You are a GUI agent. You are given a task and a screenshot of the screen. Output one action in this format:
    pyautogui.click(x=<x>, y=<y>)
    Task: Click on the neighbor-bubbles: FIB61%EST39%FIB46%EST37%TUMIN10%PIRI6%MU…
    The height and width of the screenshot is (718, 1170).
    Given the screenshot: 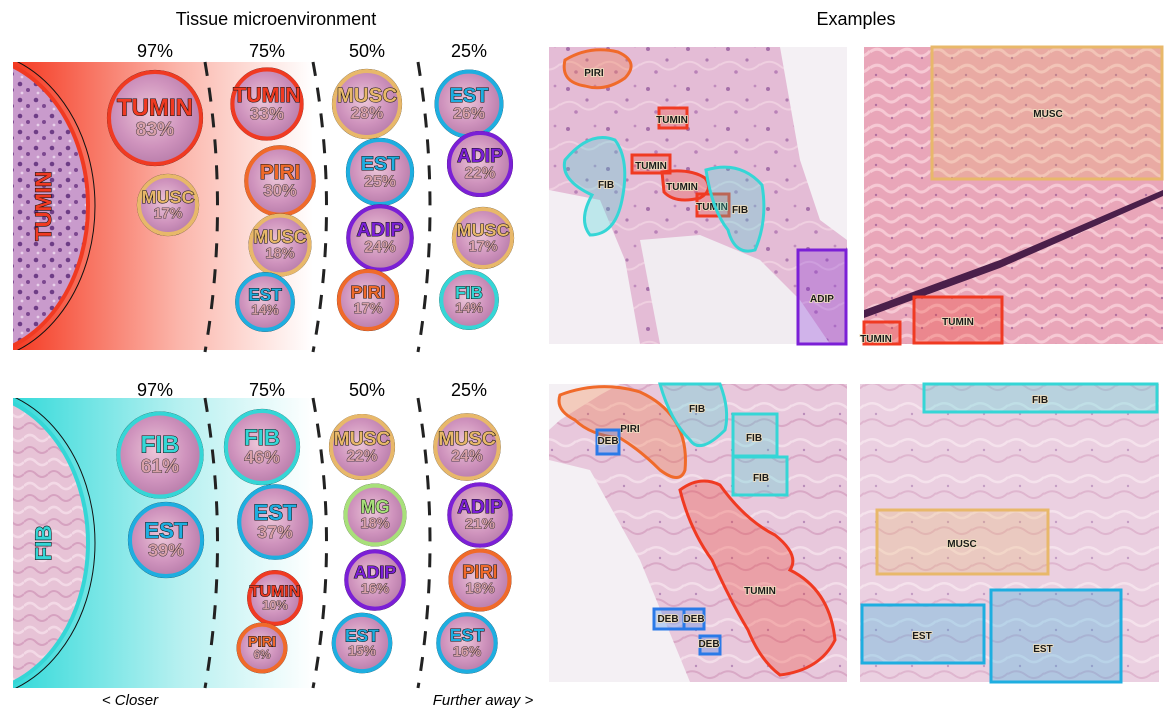 What is the action you would take?
    pyautogui.click(x=314, y=541)
    